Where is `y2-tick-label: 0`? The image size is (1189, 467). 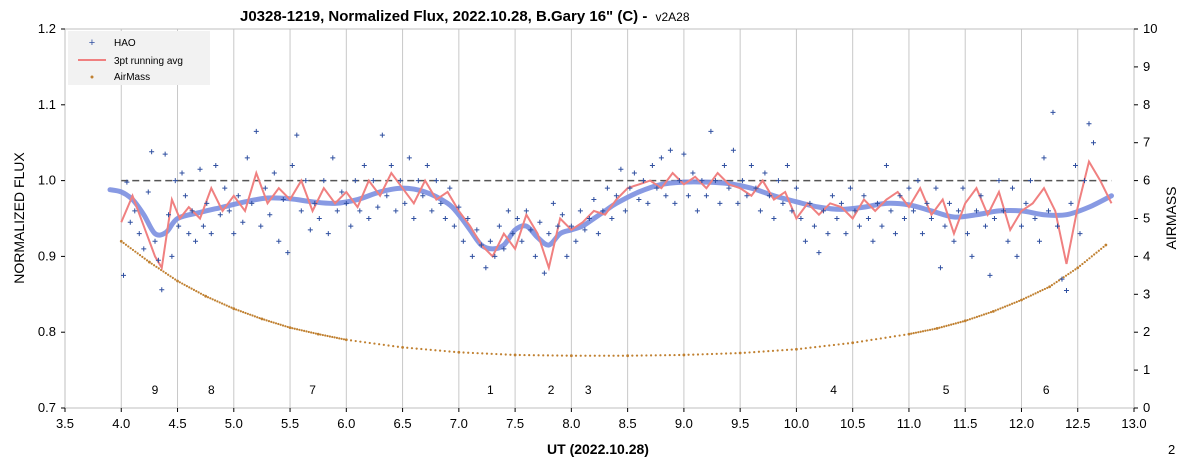 y2-tick-label: 0 is located at coordinates (1146, 407).